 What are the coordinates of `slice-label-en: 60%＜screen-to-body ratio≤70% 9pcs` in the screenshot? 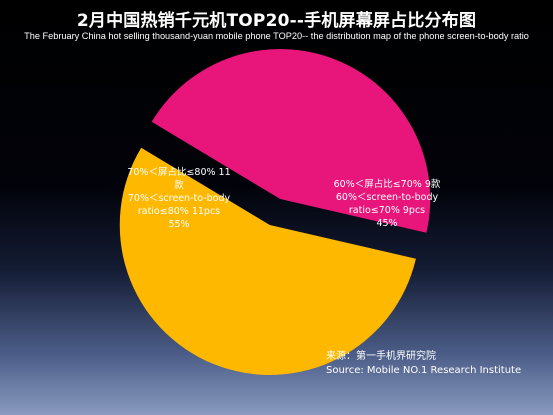 It's located at (387, 204).